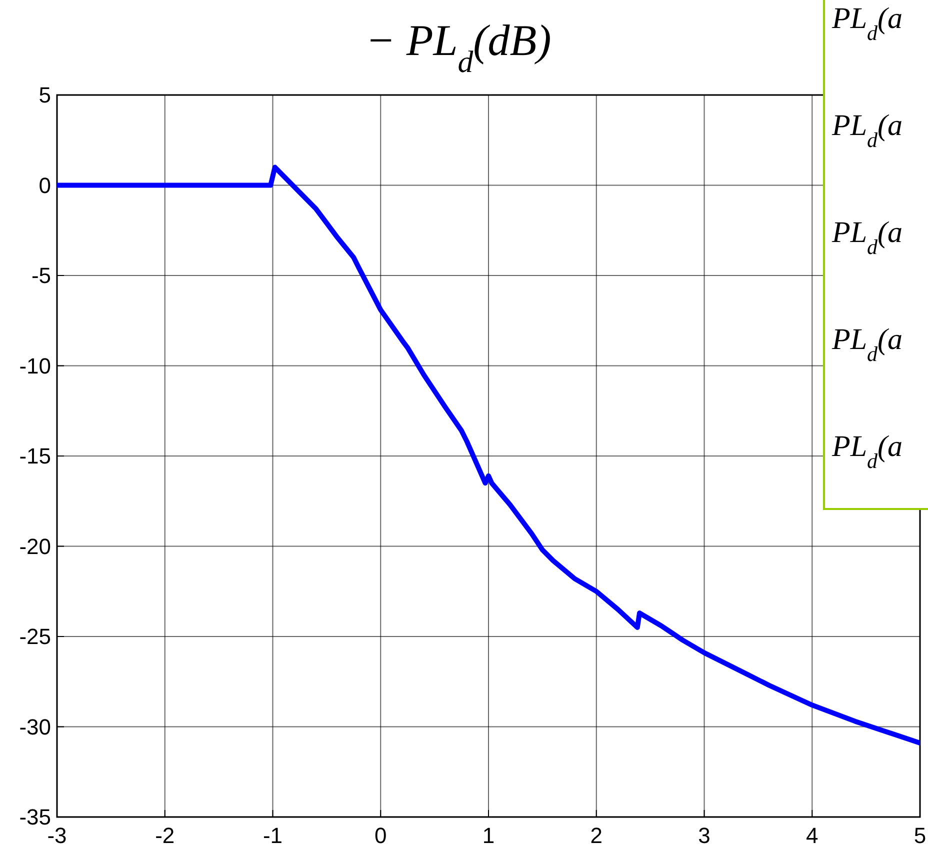  What do you see at coordinates (41, 275) in the screenshot?
I see `y-tick-label: -5` at bounding box center [41, 275].